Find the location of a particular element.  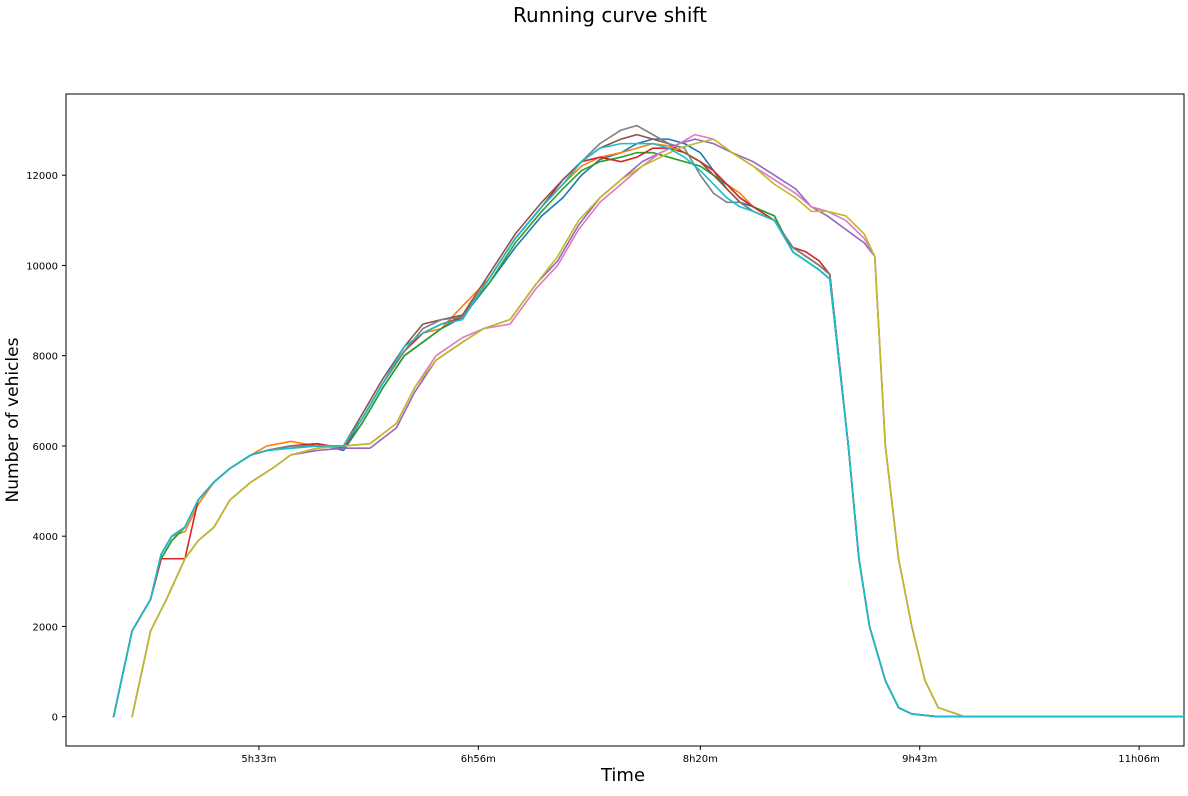

y-tick-label: 4000 is located at coordinates (45, 537).